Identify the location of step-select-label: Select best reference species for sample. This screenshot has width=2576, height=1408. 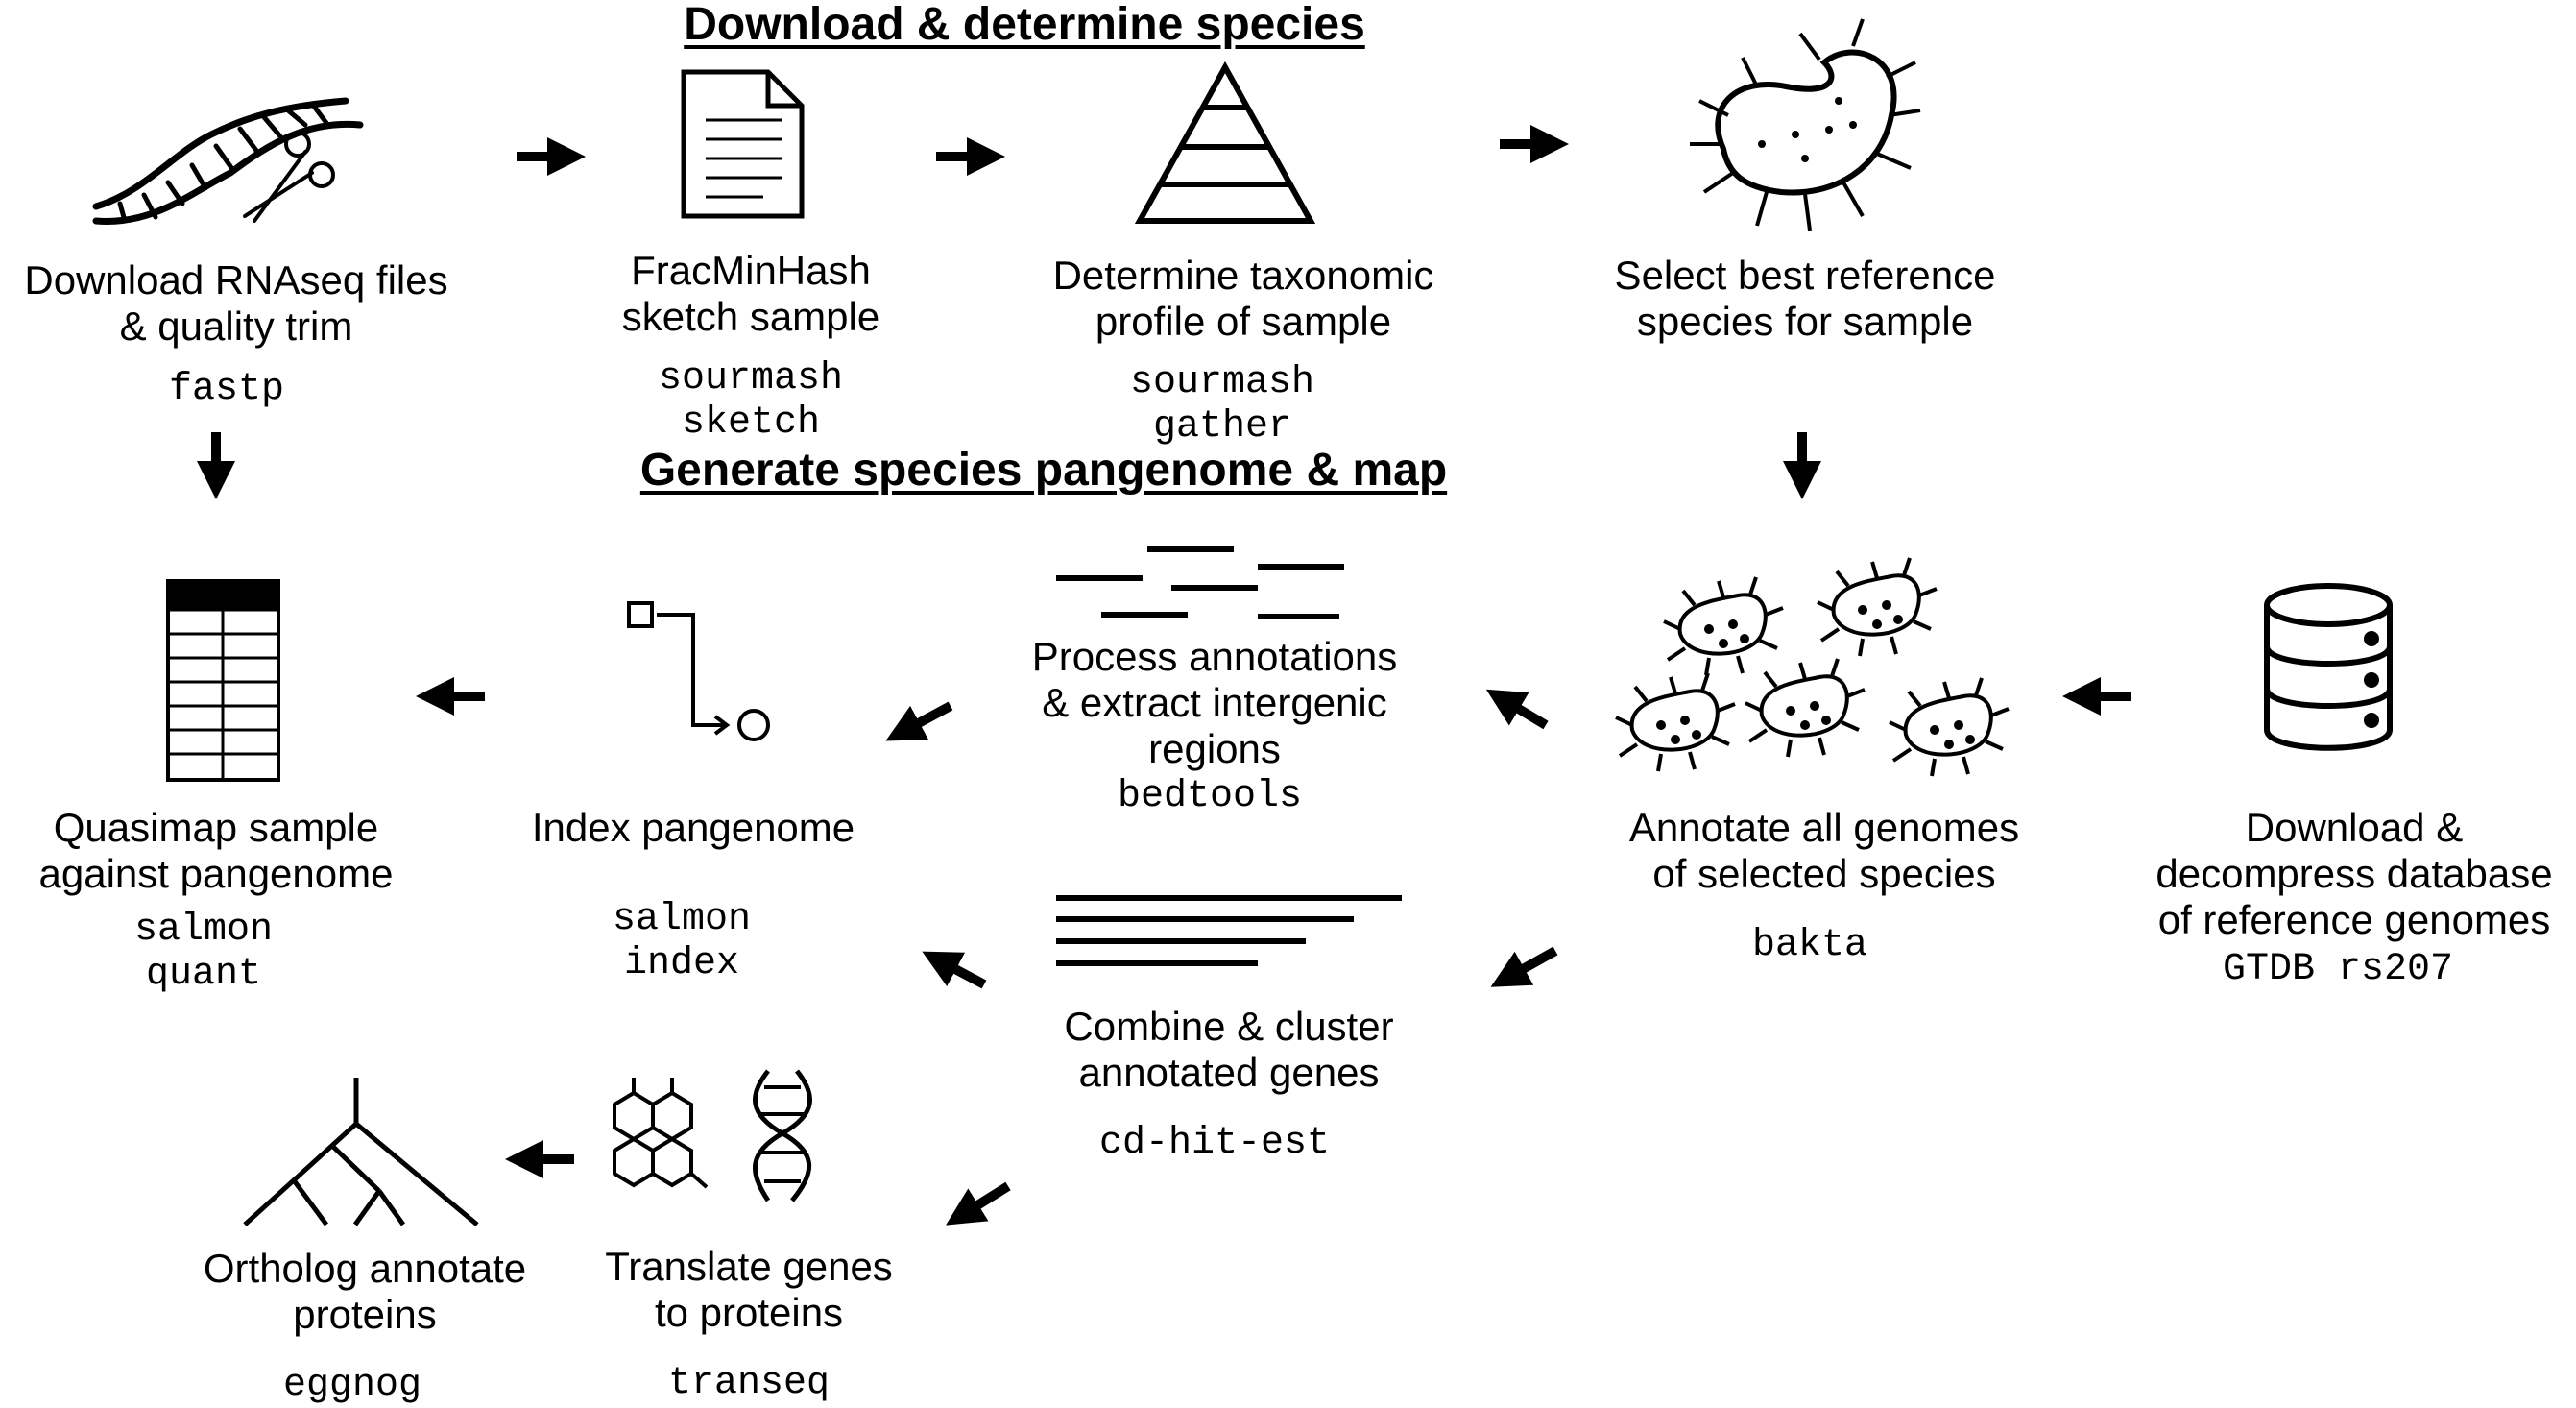
(1805, 299).